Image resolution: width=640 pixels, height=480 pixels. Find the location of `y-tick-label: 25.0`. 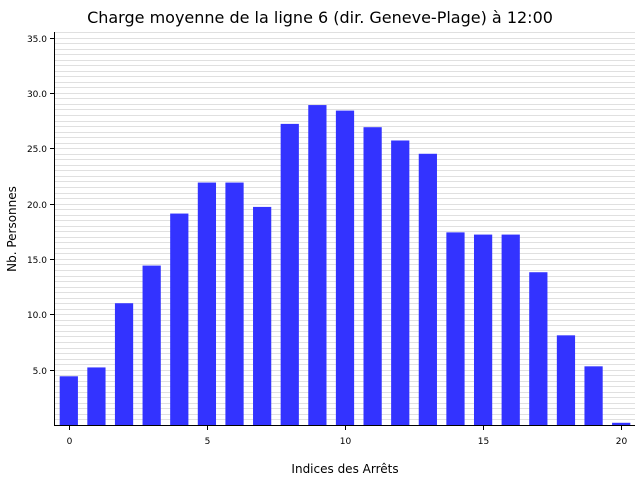

y-tick-label: 25.0 is located at coordinates (37, 150).